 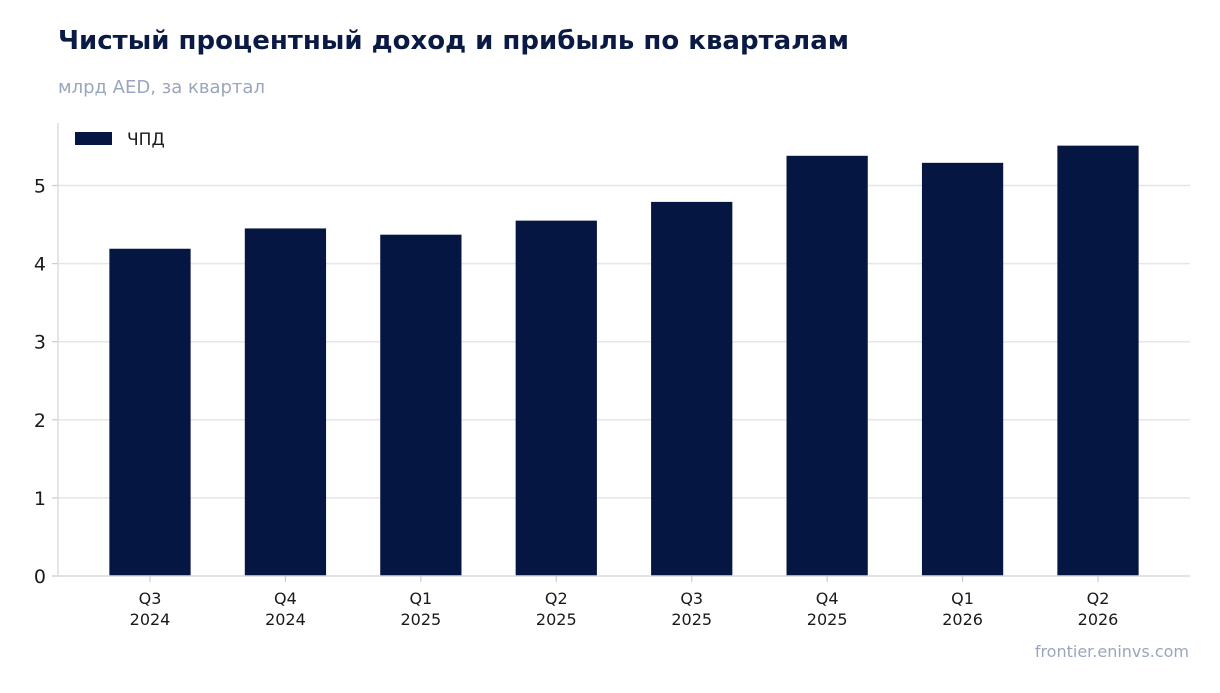 I want to click on legend-label: ЧПД, so click(x=146, y=140).